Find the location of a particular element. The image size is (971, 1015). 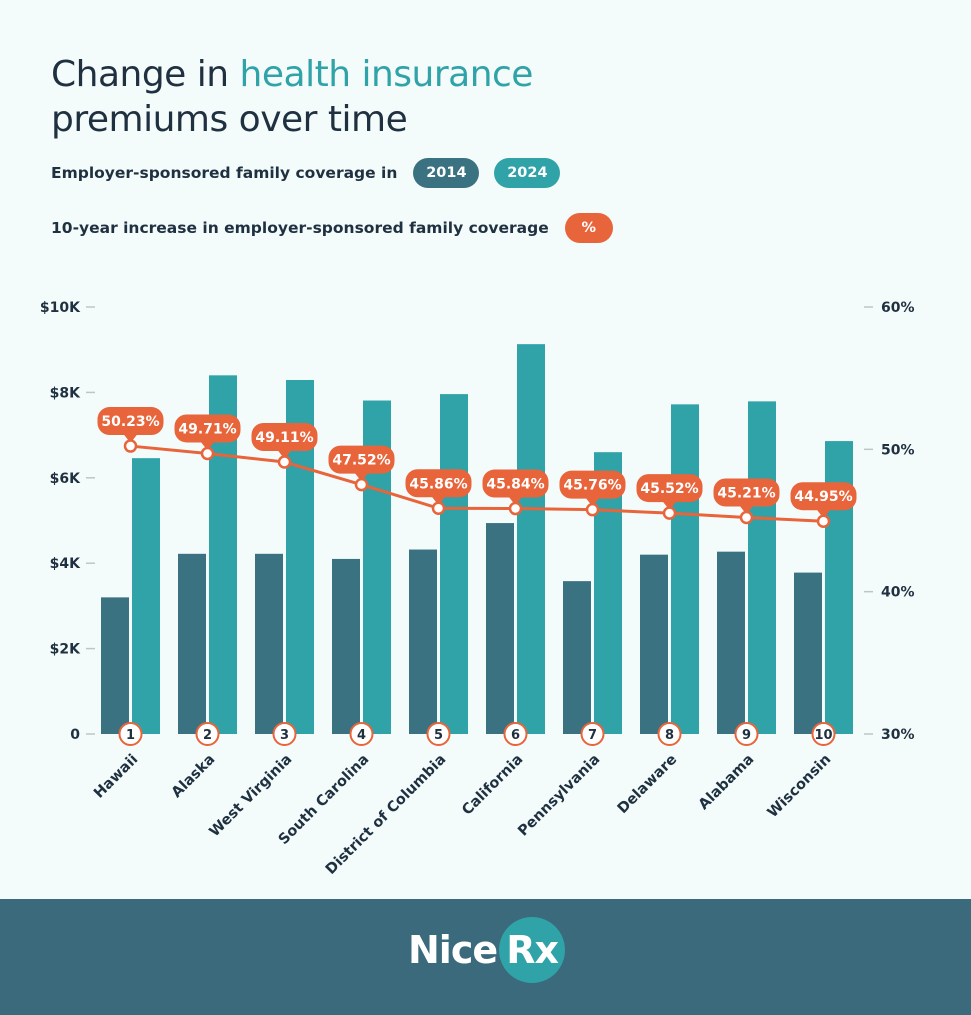

percent-label: 44.95% is located at coordinates (823, 497).